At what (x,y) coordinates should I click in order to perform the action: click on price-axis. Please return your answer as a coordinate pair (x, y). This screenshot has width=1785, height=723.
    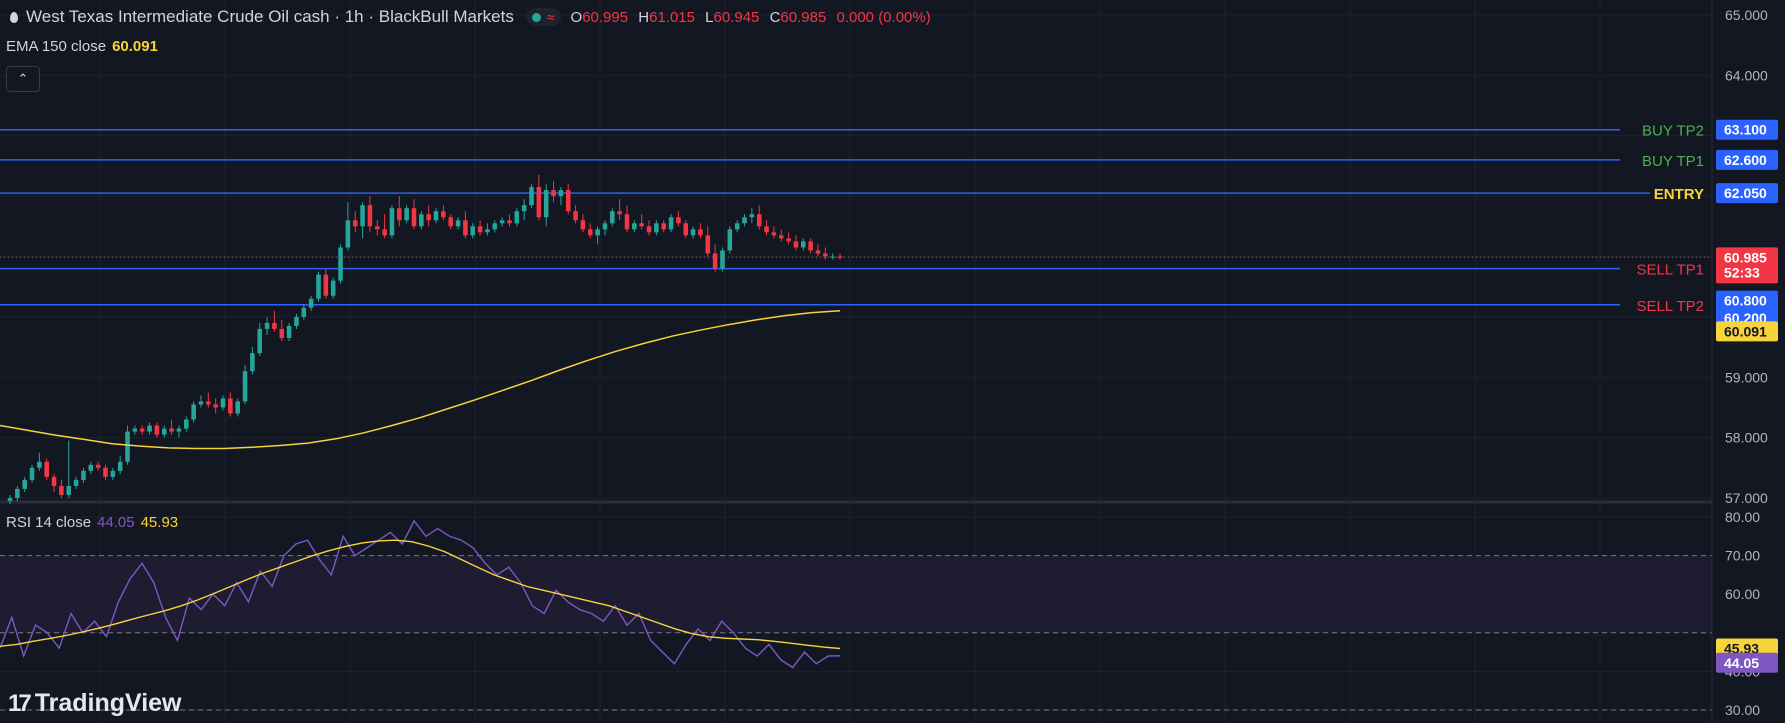
    Looking at the image, I should click on (1748, 361).